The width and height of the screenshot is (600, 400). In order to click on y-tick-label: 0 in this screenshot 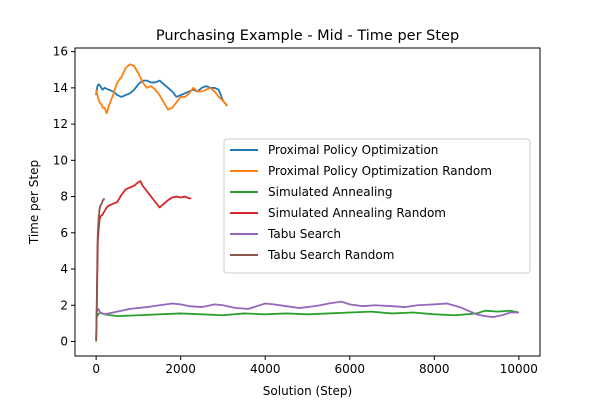, I will do `click(64, 342)`.